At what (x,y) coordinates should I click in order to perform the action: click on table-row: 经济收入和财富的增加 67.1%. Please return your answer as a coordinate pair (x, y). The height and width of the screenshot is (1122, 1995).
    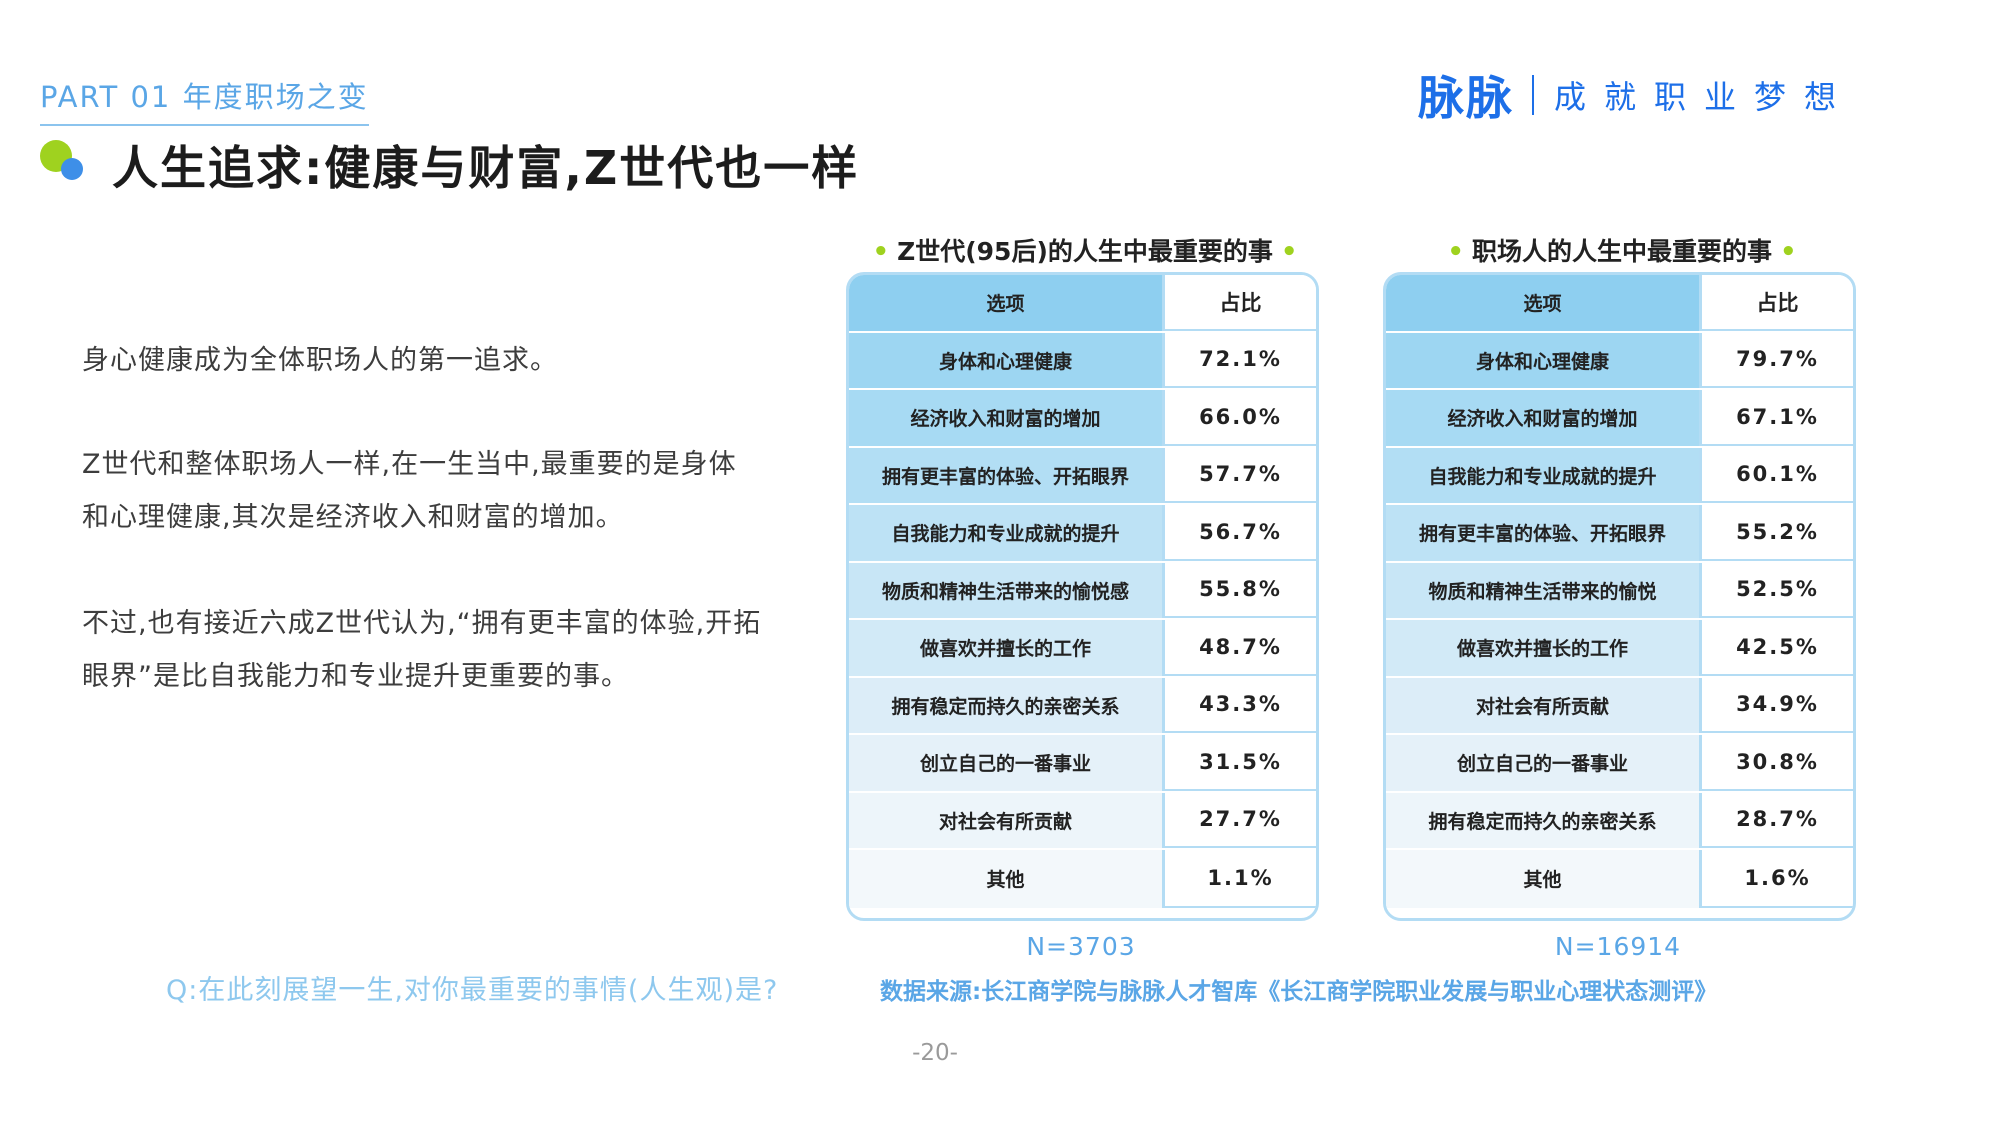
    Looking at the image, I should click on (1619, 419).